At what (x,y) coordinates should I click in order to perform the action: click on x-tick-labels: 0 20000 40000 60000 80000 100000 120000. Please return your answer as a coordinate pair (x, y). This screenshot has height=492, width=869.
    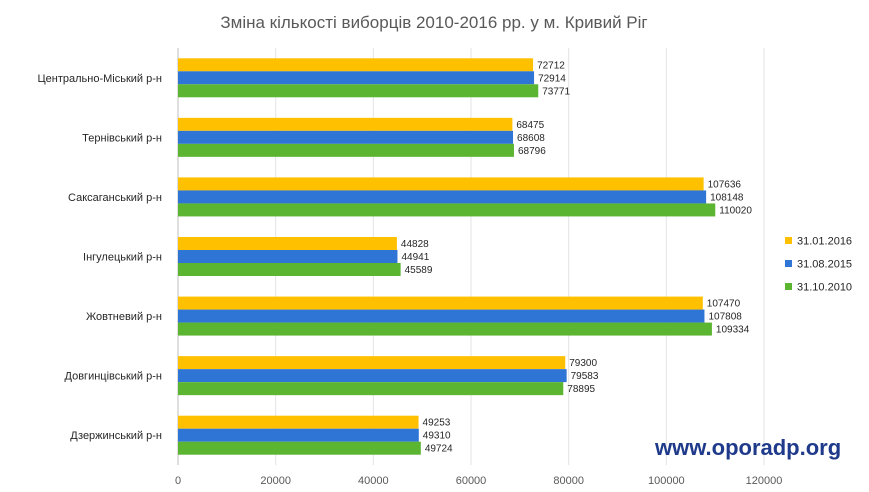
    Looking at the image, I should click on (478, 481).